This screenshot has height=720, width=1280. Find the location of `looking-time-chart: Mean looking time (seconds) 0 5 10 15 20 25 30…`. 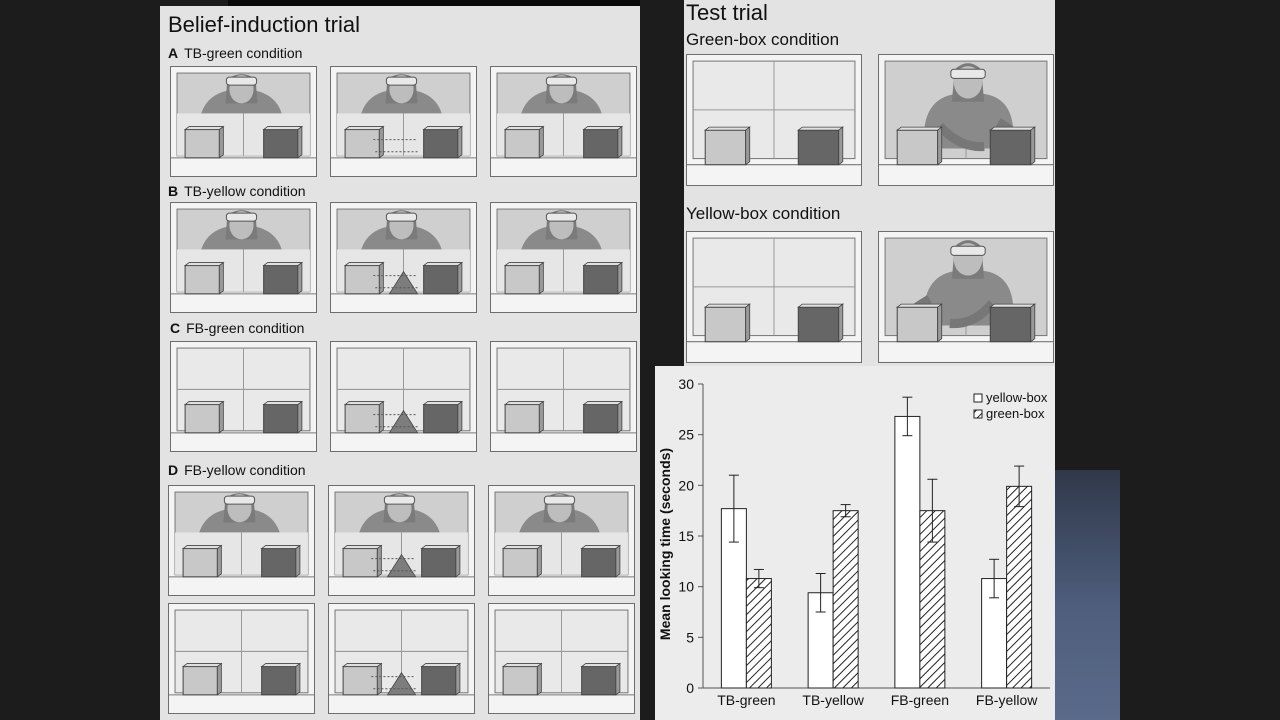

looking-time-chart: Mean looking time (seconds) 0 5 10 15 20 25 30… is located at coordinates (853, 542).